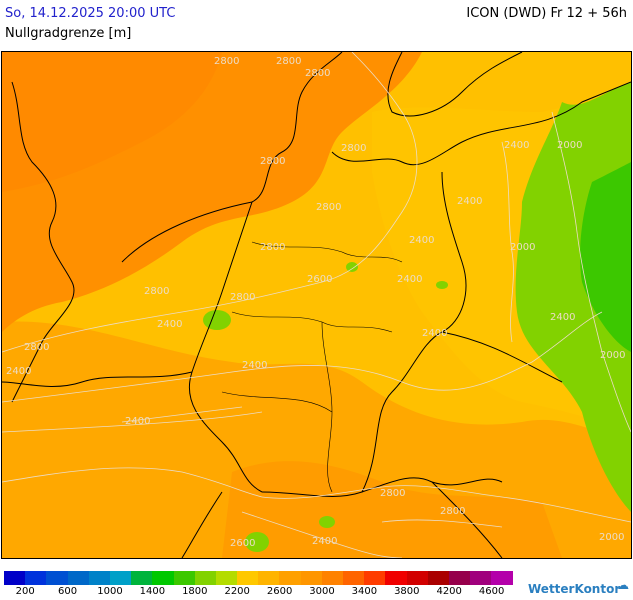 This screenshot has width=633, height=600. What do you see at coordinates (257, 542) in the screenshot?
I see `green-patch-alps-west` at bounding box center [257, 542].